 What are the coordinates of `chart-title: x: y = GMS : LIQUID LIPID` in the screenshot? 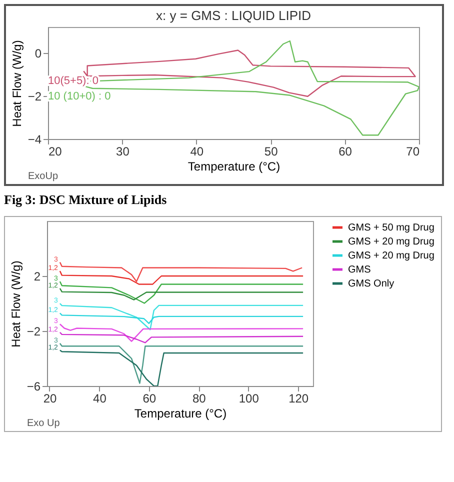 It's located at (233, 15).